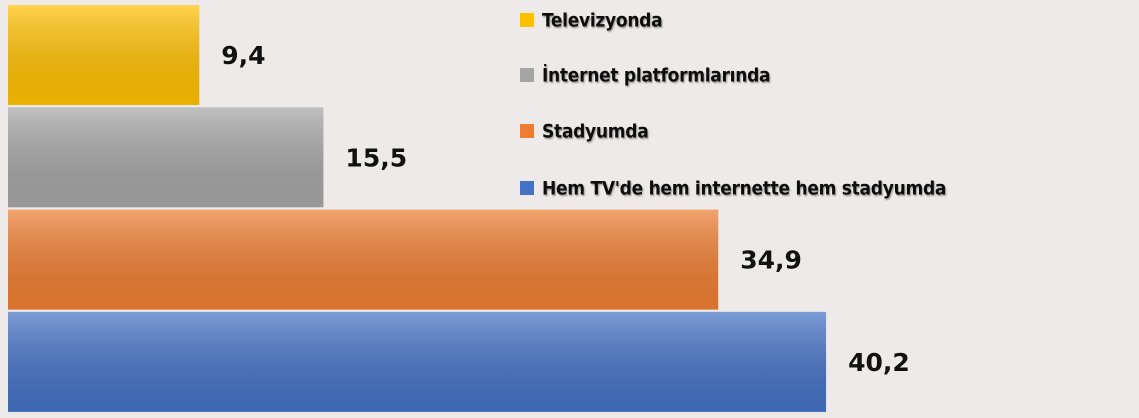  I want to click on value-label: 9,4, so click(243, 55).